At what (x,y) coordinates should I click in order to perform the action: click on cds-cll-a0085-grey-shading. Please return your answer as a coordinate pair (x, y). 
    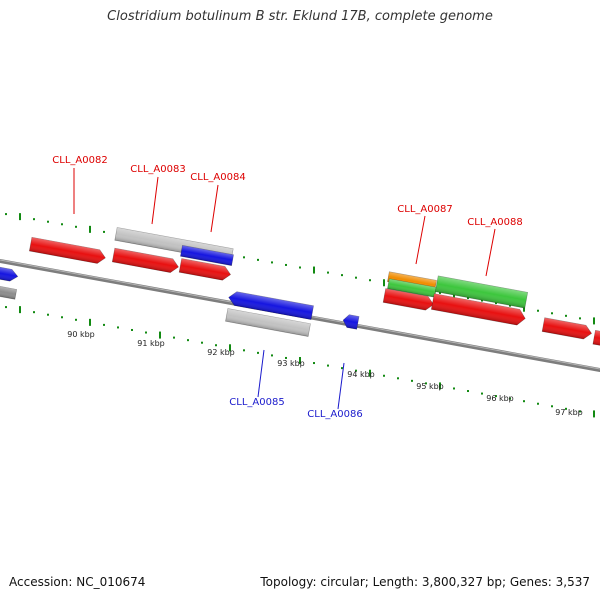
    Looking at the image, I should click on (268, 322).